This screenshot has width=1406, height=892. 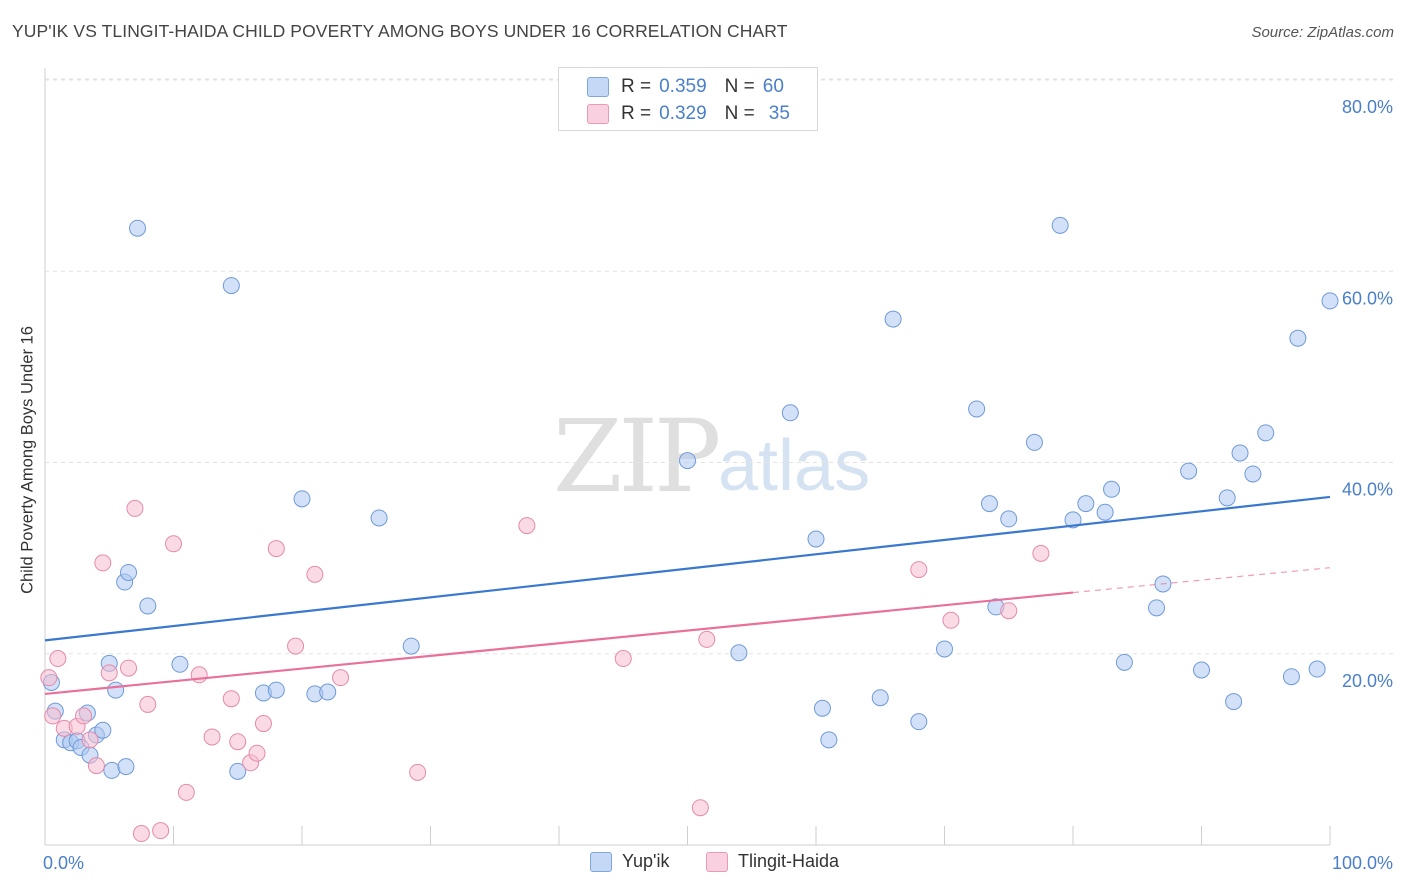 I want to click on x-tick-label-min: 0.0%, so click(x=63, y=863).